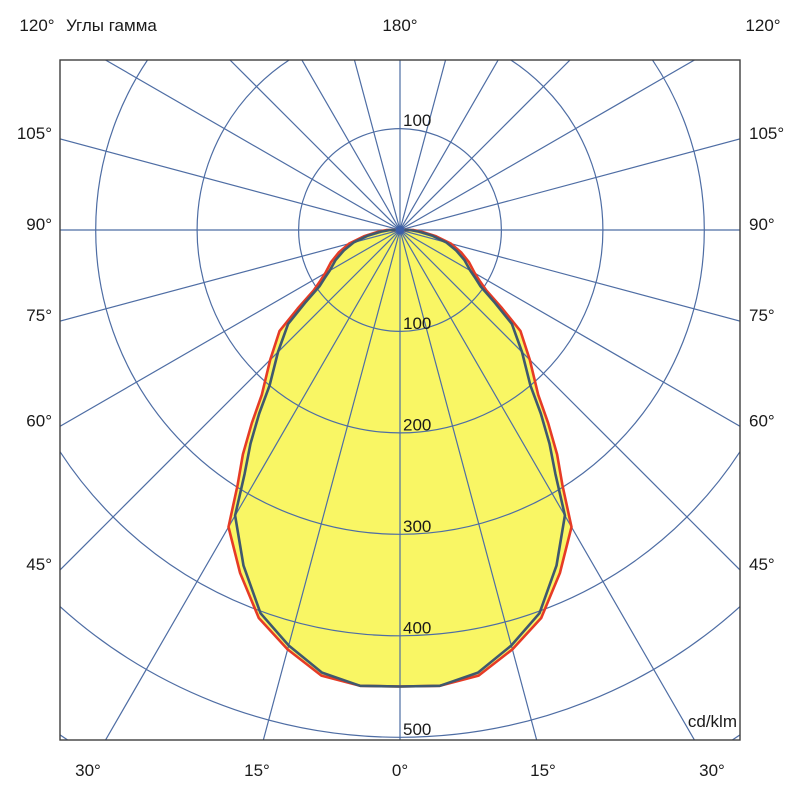 The image size is (800, 800). Describe the element at coordinates (400, 770) in the screenshot. I see `gamma-label-bottom: 0°` at that location.